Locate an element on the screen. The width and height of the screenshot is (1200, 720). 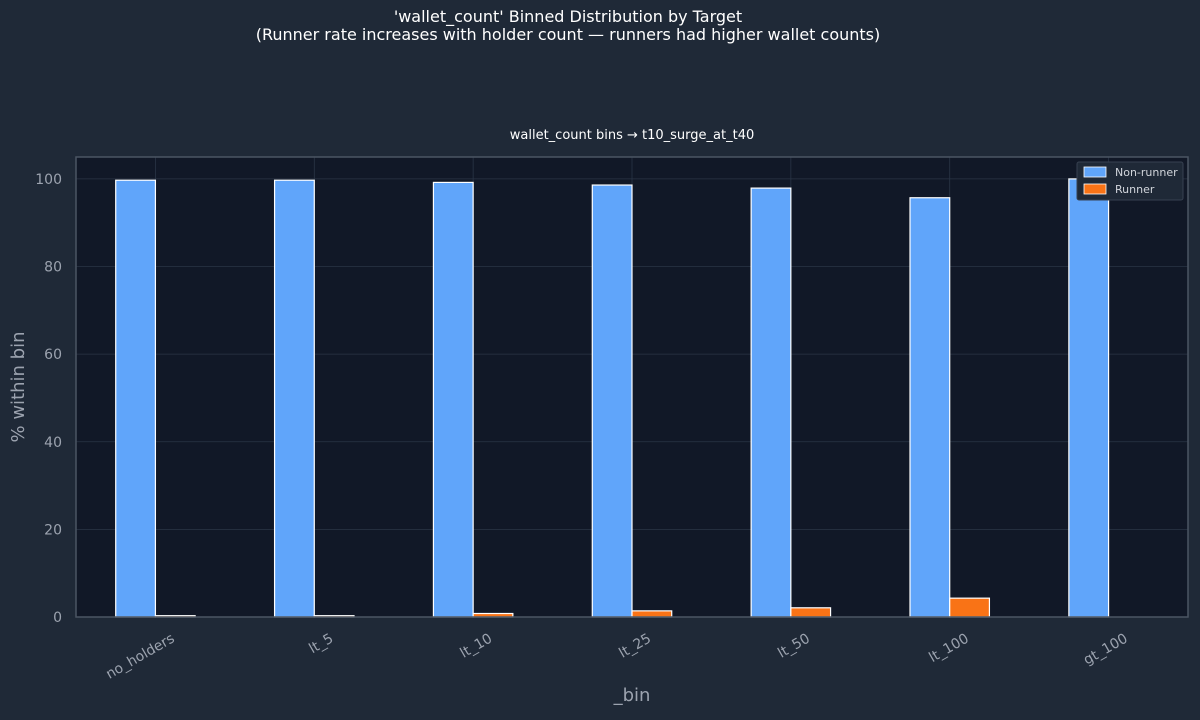
x-axis-label: _bin is located at coordinates (632, 695).